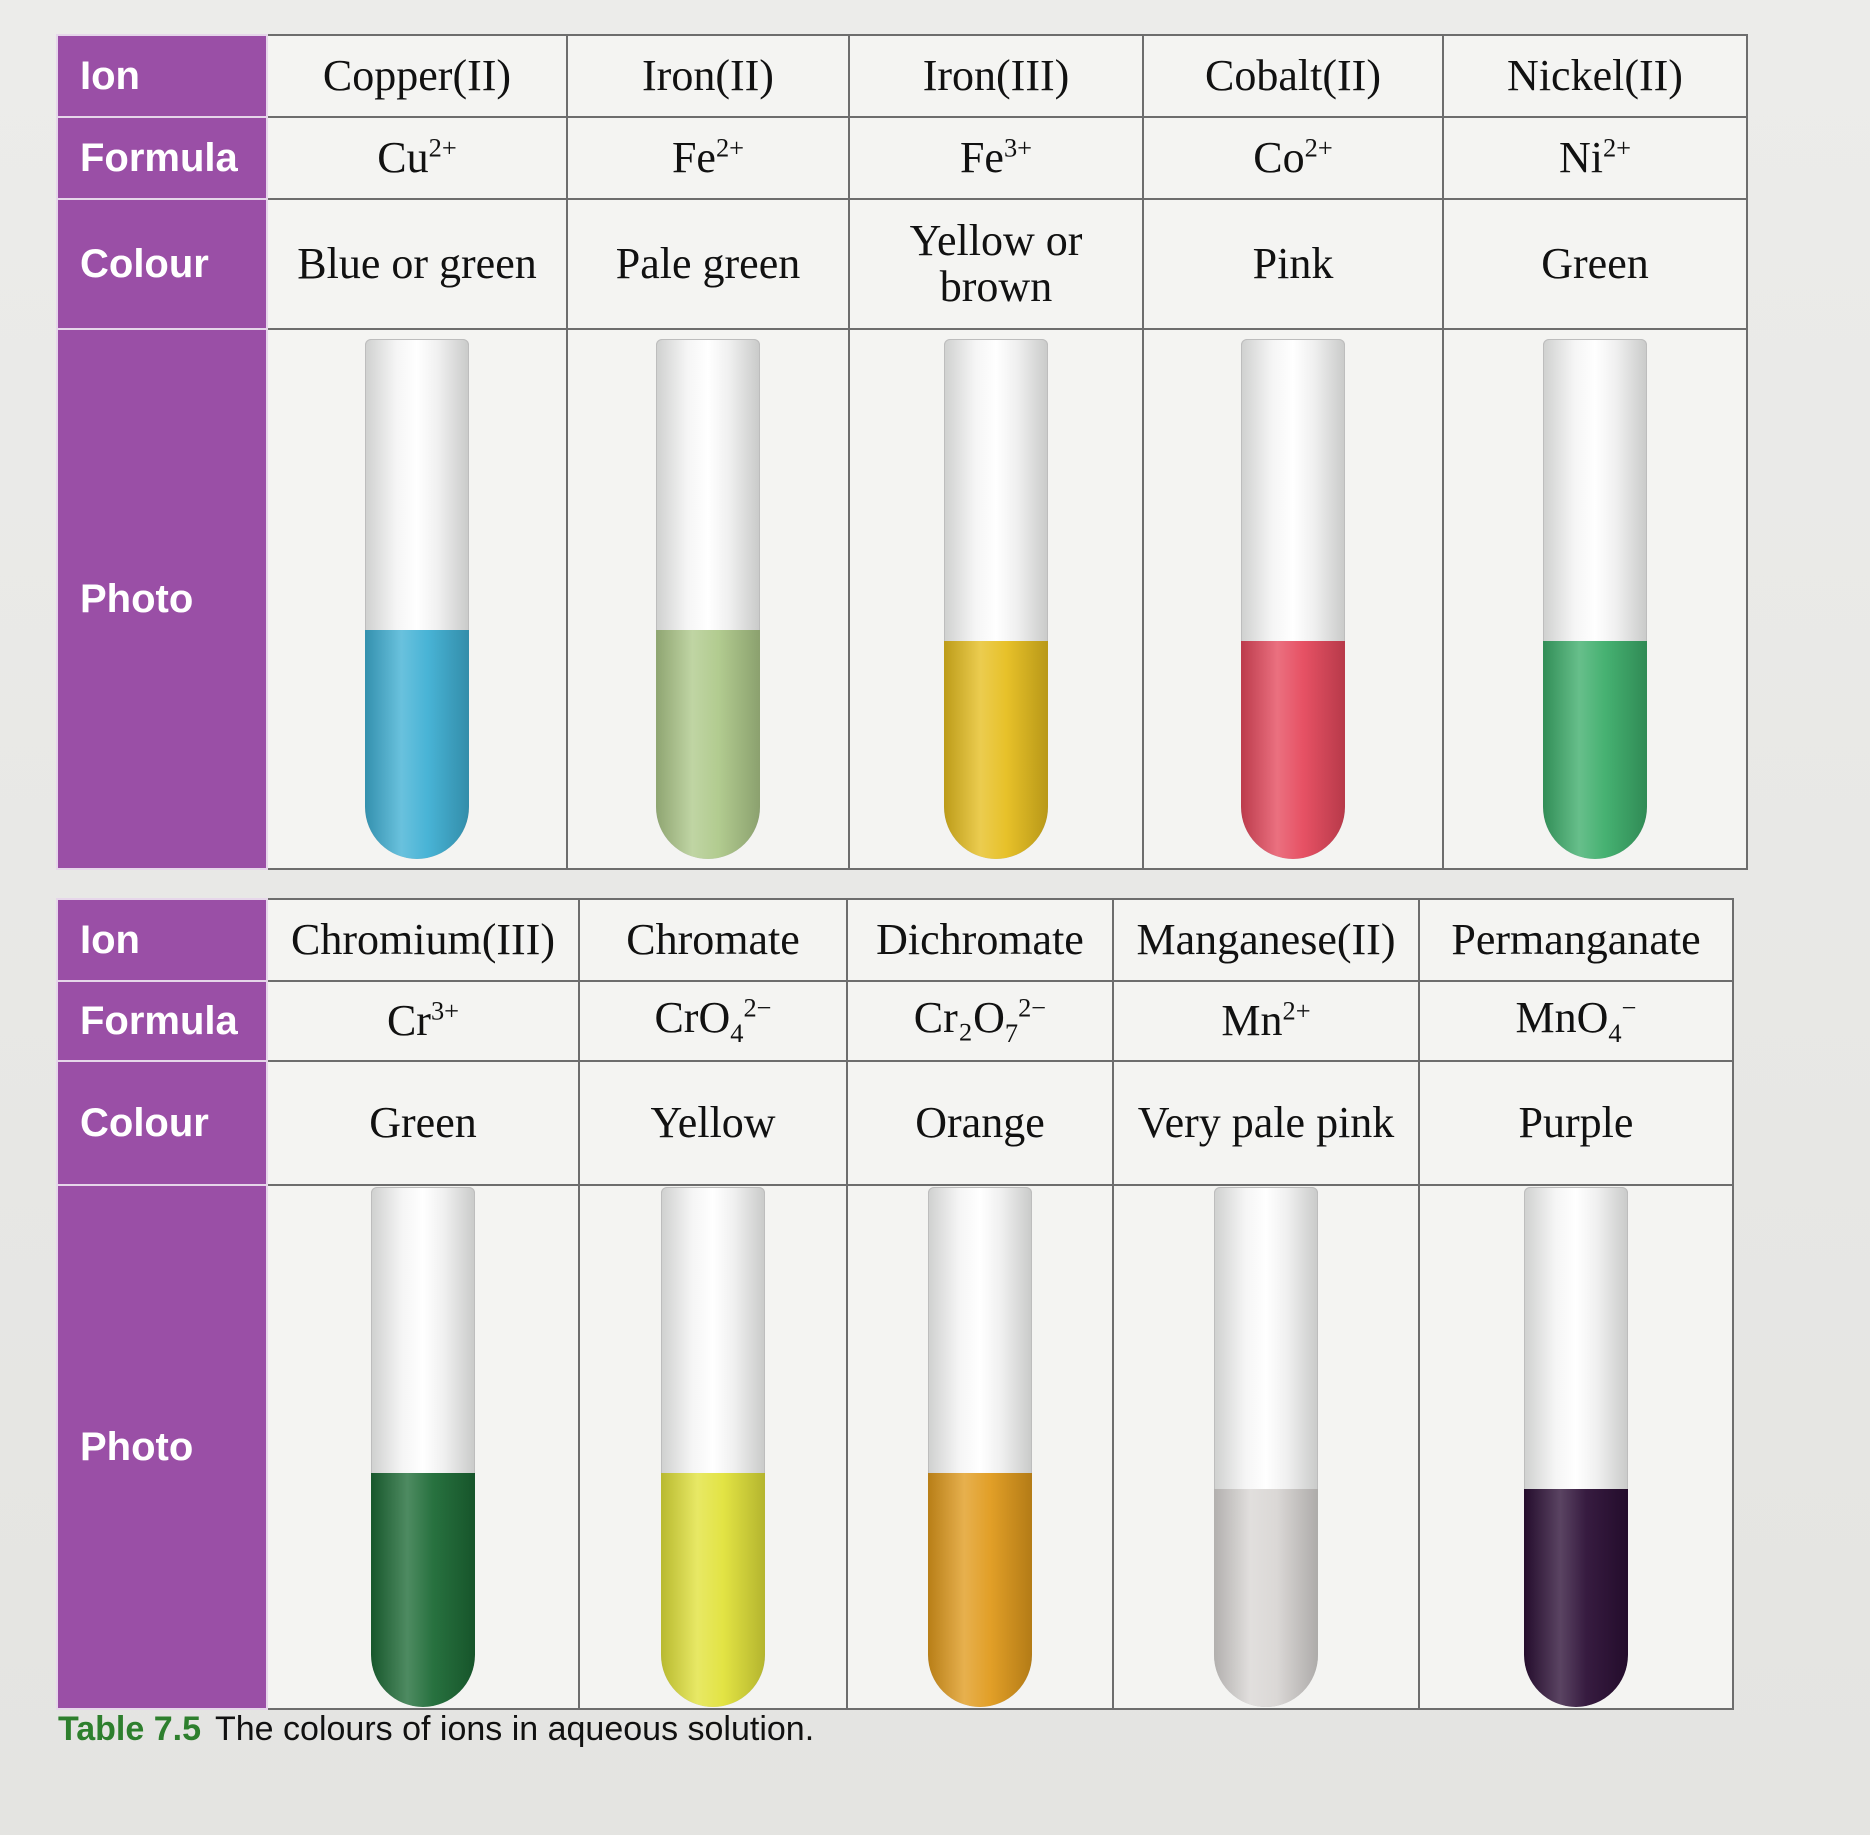  Describe the element at coordinates (162, 1447) in the screenshot. I see `row-label-photo: Photo` at that location.